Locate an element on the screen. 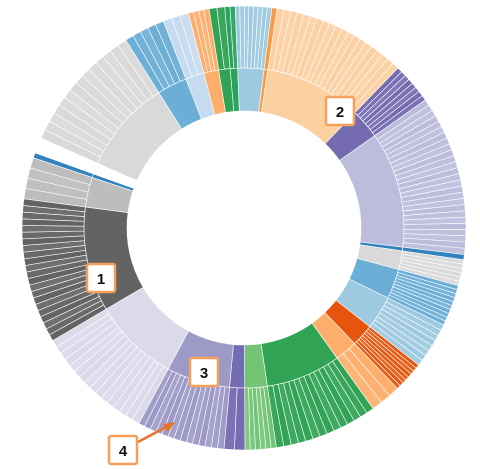  callout-4-arrow is located at coordinates (156, 433).